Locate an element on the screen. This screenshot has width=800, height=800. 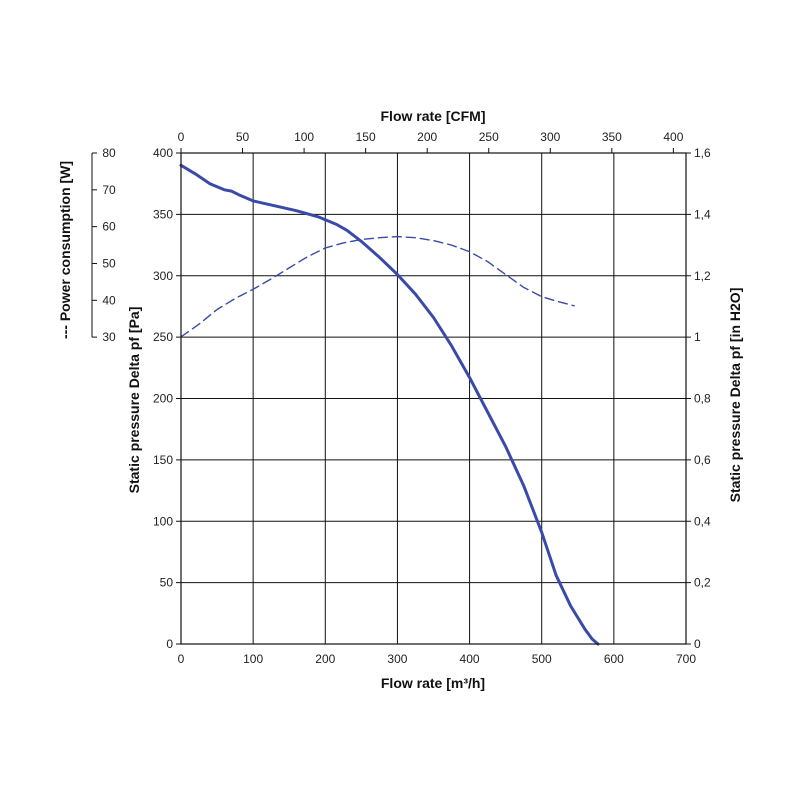
power-consumption-line is located at coordinates (377, 286).